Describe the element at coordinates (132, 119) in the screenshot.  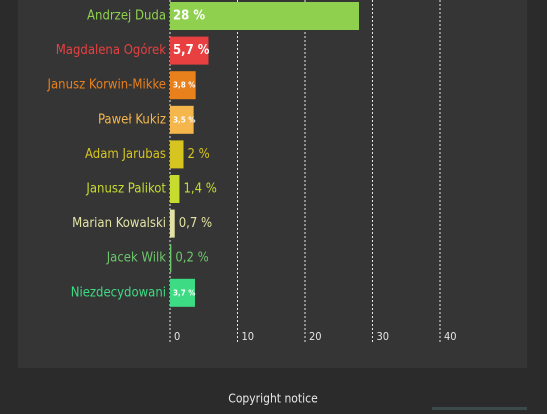
I see `category-label: Paweł Kukiz` at that location.